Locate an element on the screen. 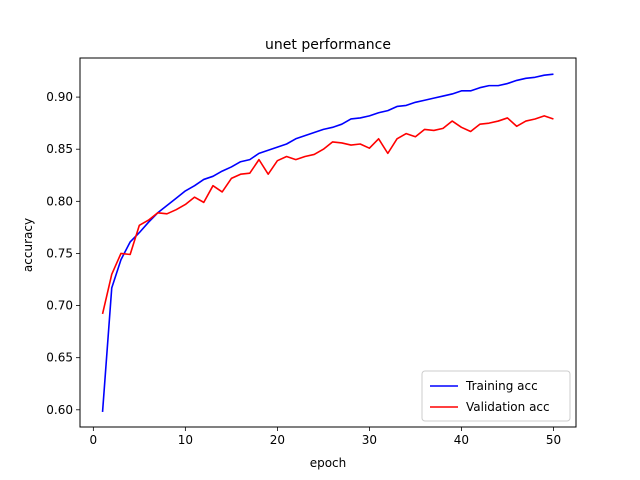 The width and height of the screenshot is (640, 480). x-tick-label: 20 is located at coordinates (277, 440).